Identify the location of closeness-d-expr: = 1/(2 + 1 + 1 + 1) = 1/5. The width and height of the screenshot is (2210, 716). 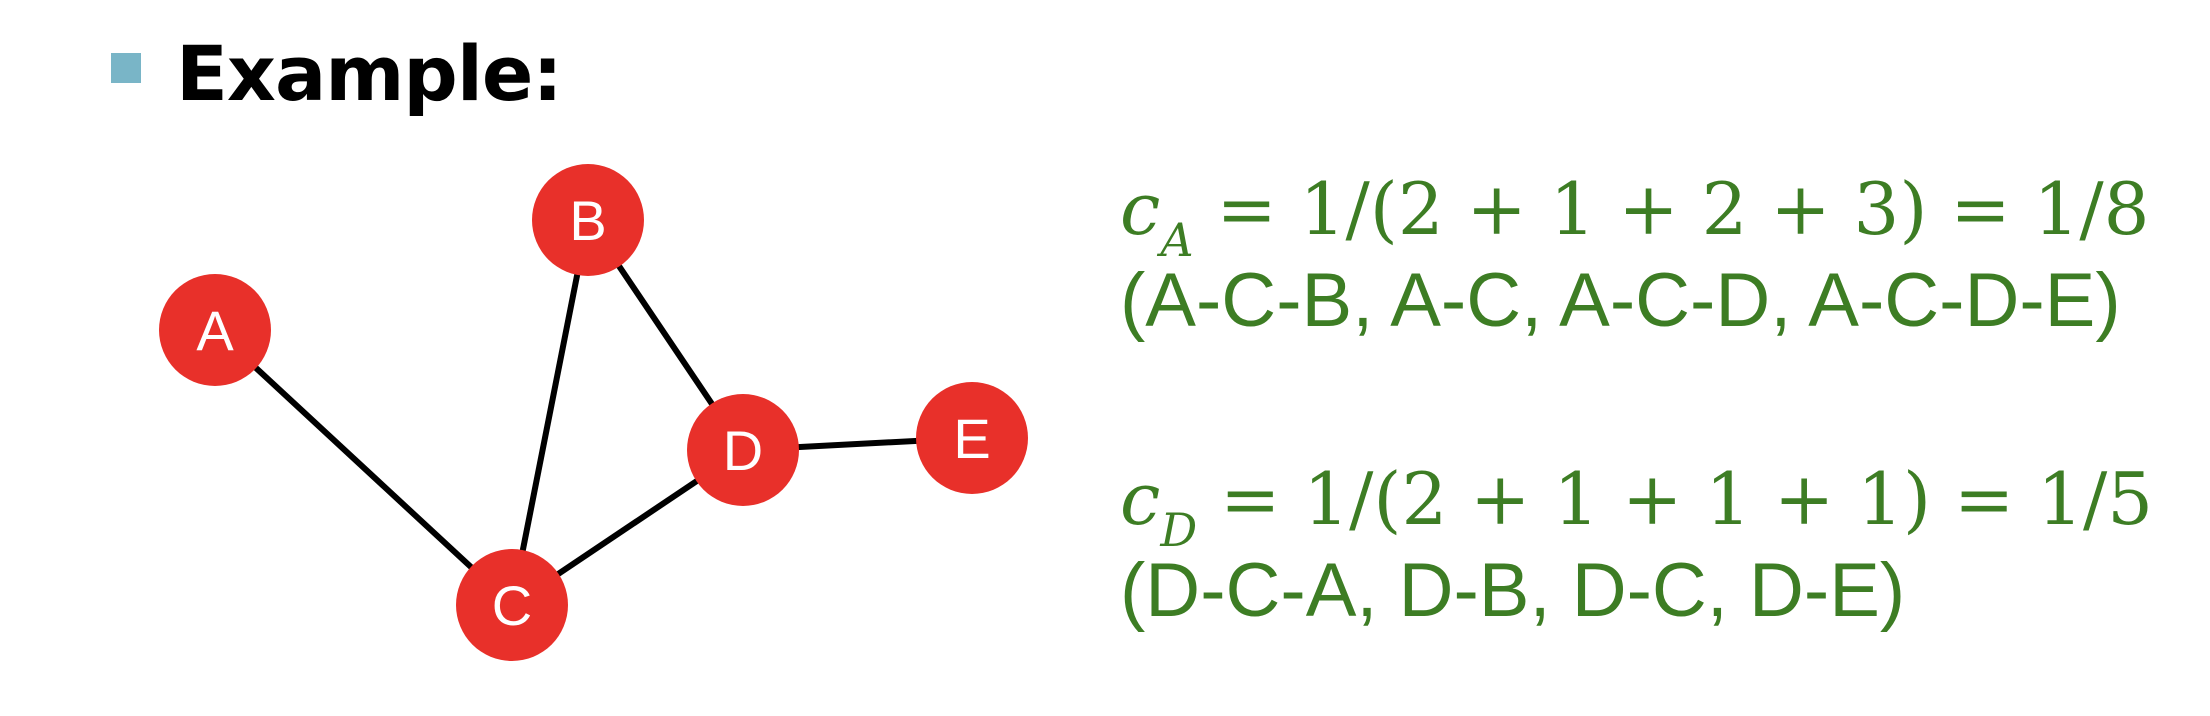
(1675, 499).